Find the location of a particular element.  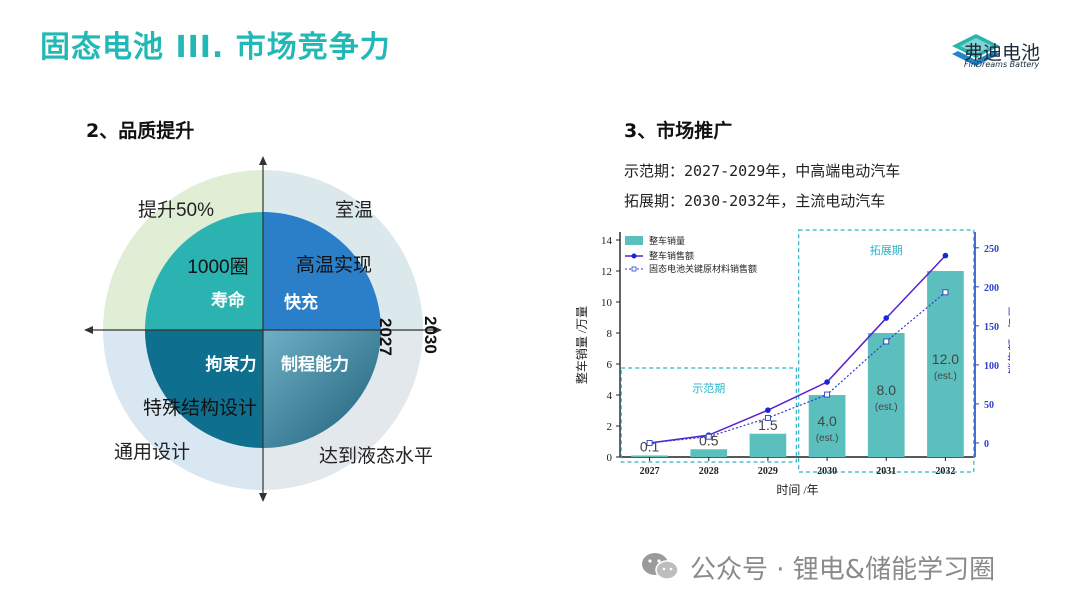

quadrant-inner-label: 1000圈 is located at coordinates (217, 267).